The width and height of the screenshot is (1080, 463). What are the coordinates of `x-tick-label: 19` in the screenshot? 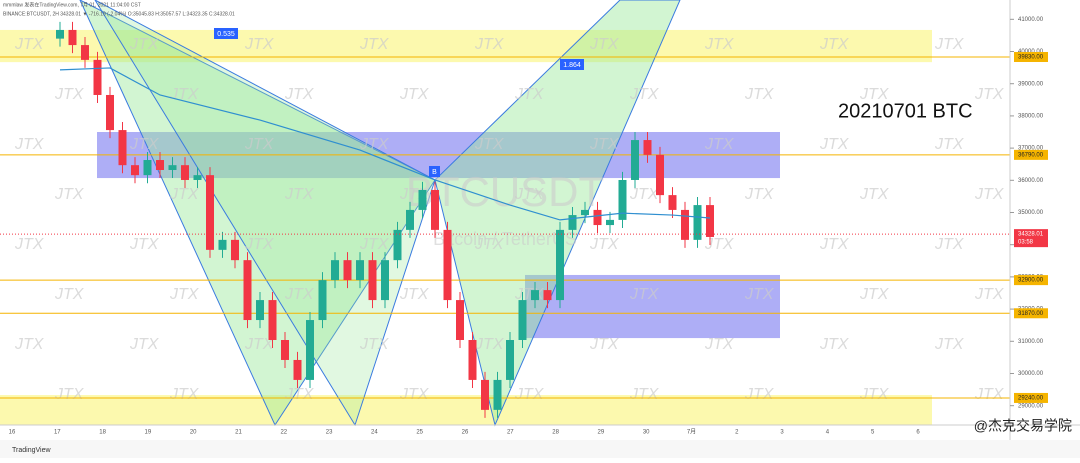 It's located at (148, 433).